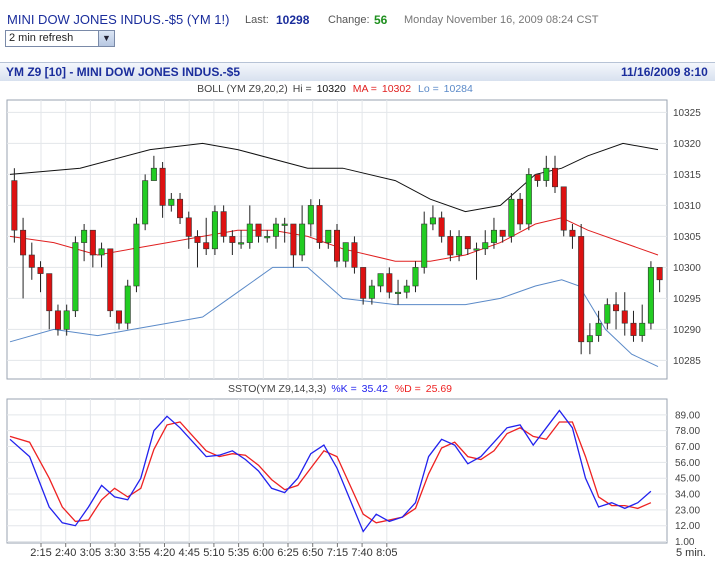  I want to click on boll-lo-value: 10284, so click(458, 89).